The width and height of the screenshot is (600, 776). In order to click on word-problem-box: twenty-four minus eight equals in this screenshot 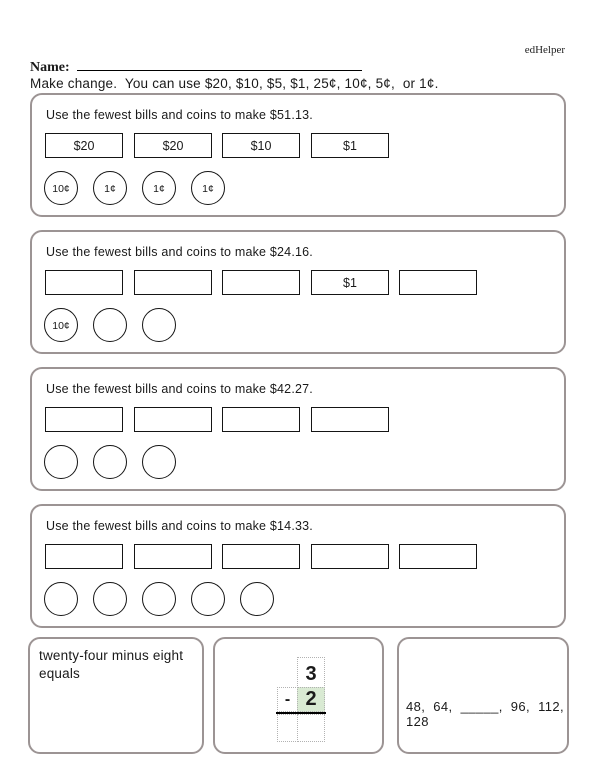, I will do `click(116, 695)`.